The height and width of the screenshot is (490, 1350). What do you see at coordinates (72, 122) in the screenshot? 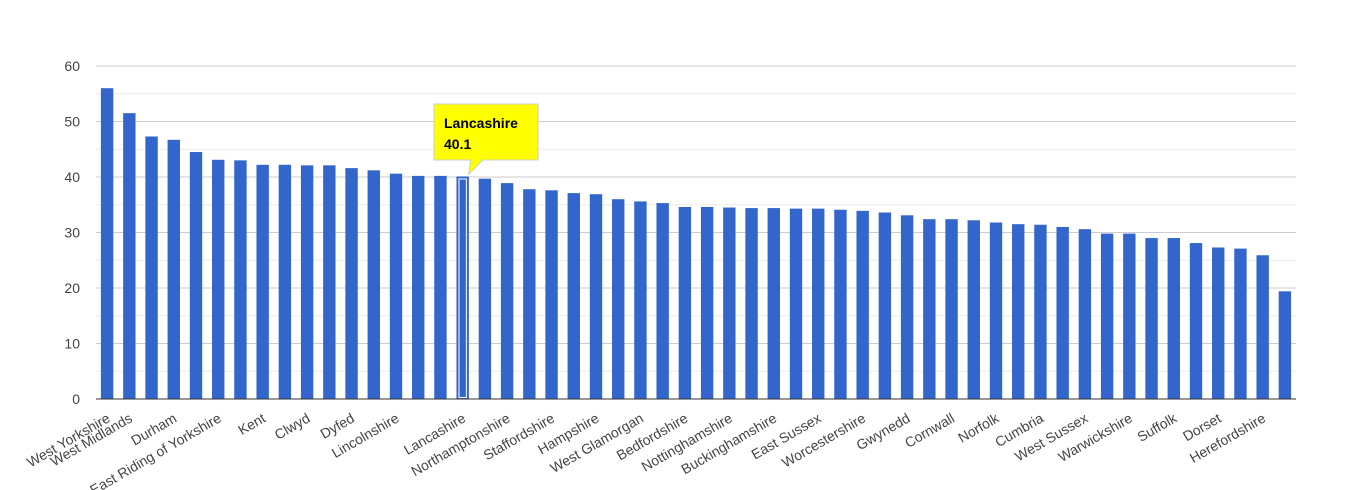
I see `y-tick-label: 50` at bounding box center [72, 122].